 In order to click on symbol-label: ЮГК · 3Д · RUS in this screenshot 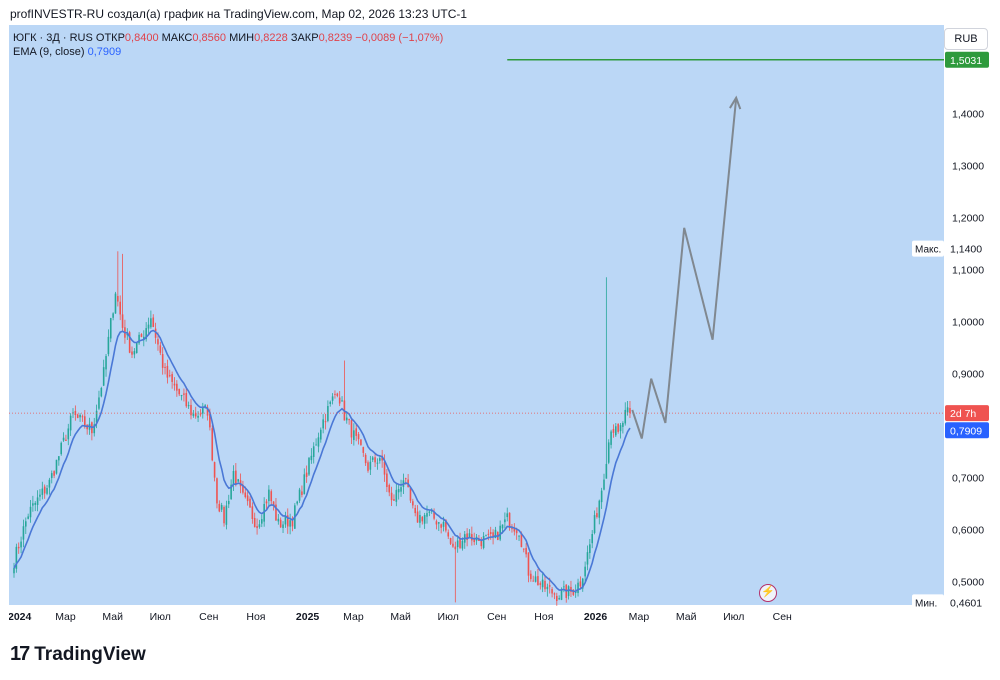, I will do `click(53, 38)`.